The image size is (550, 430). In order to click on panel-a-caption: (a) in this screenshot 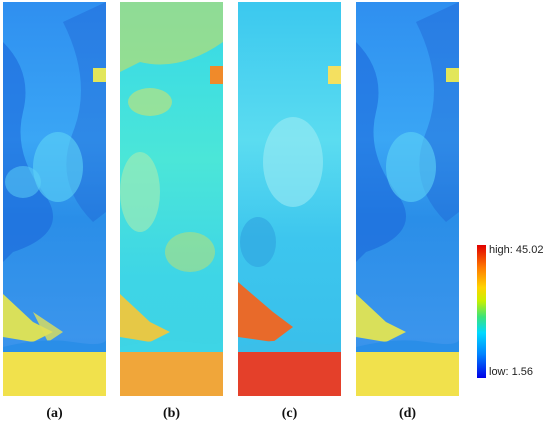, I will do `click(54, 413)`.